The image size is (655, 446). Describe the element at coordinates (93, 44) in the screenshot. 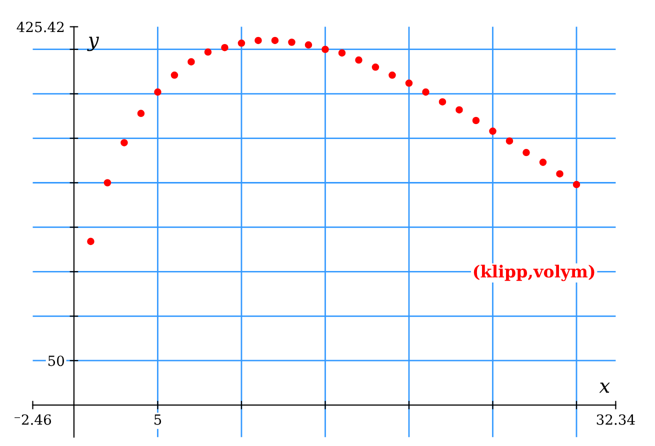

I see `y-axis-title: y` at that location.